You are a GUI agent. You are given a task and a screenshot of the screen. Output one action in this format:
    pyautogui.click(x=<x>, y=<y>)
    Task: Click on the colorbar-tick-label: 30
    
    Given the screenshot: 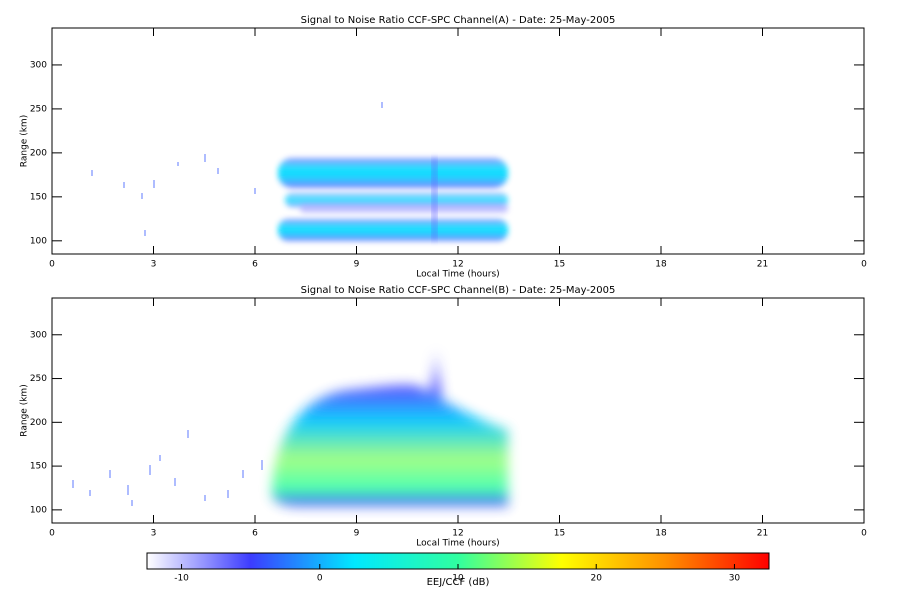 What is the action you would take?
    pyautogui.click(x=735, y=579)
    